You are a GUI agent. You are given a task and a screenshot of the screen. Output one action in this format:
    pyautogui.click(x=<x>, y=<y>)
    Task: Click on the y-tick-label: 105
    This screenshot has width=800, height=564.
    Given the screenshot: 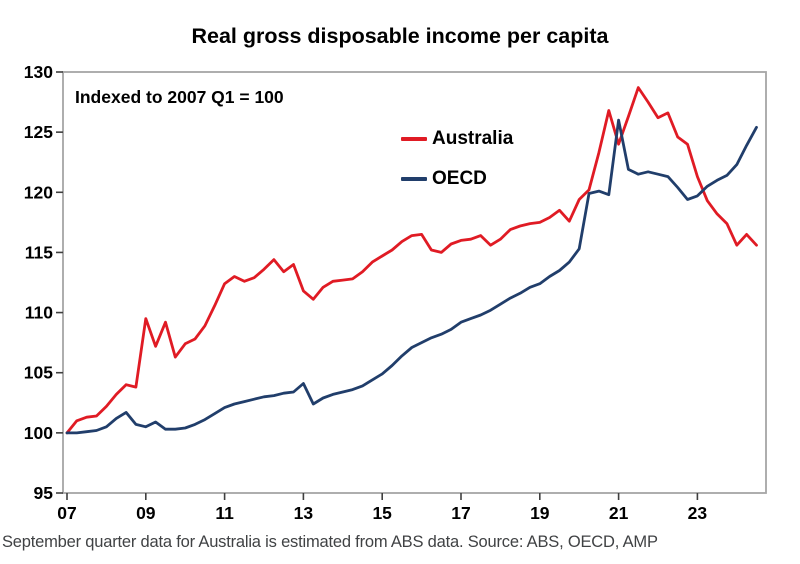 What is the action you would take?
    pyautogui.click(x=38, y=373)
    